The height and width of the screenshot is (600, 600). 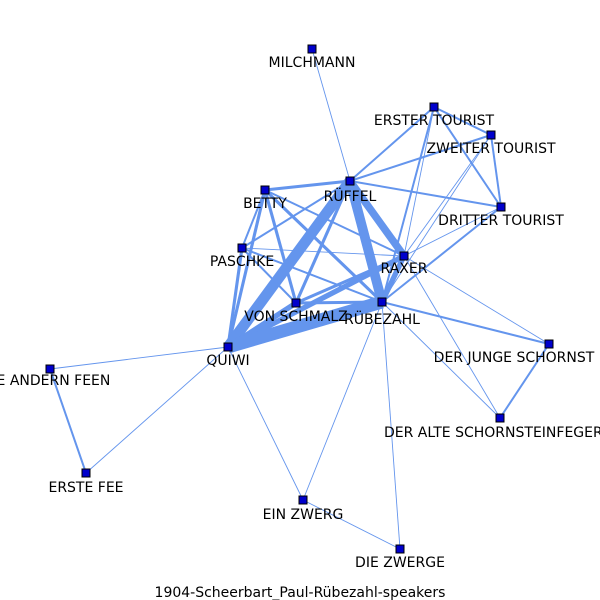 What do you see at coordinates (524, 381) in the screenshot?
I see `edge-der_junge_schornst-der_alte_schornsteinfeger` at bounding box center [524, 381].